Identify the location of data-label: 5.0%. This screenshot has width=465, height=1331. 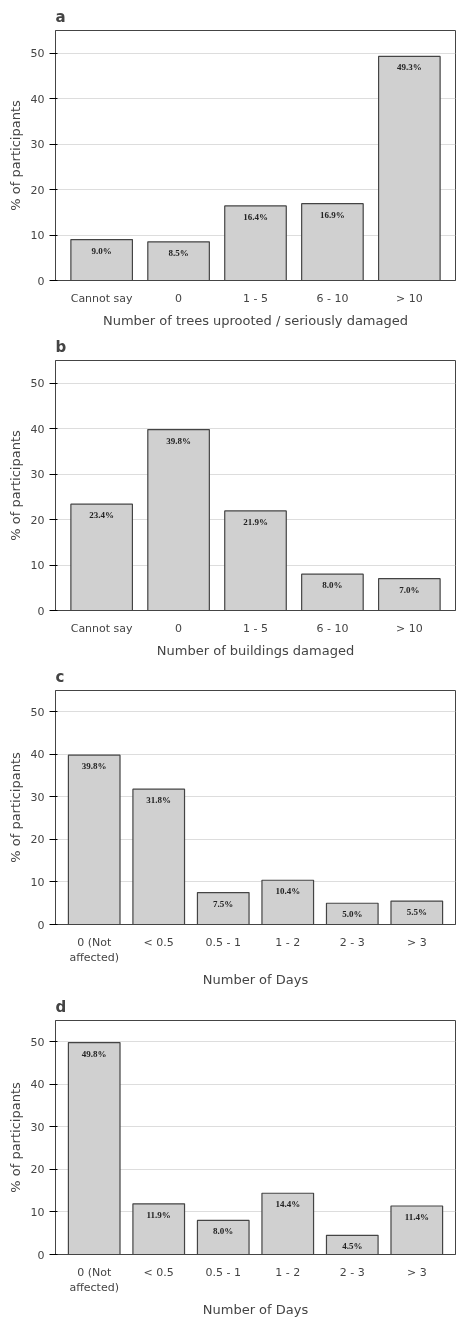
(352, 914).